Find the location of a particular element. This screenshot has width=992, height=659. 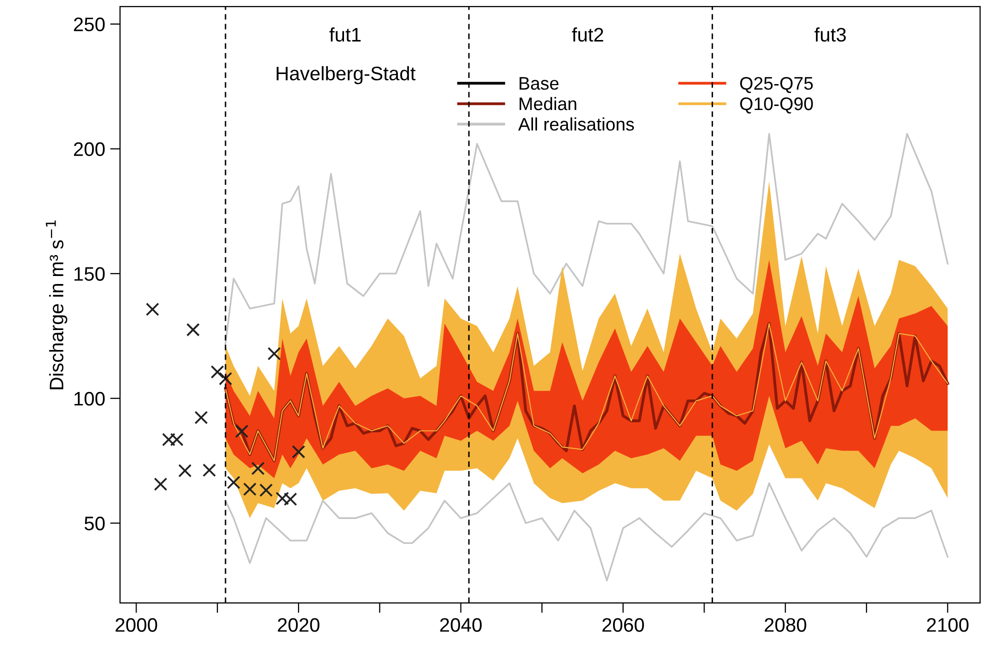

legend-label: All realisations is located at coordinates (576, 124).